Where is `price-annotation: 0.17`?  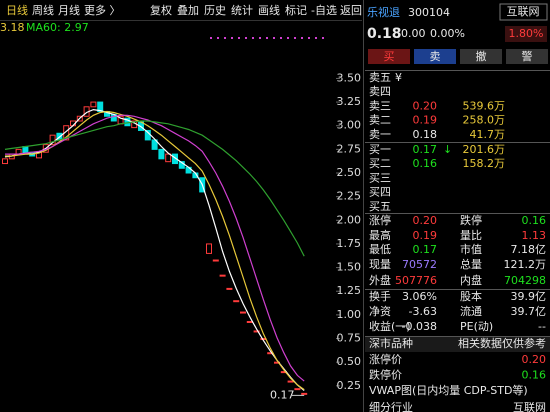
price-annotation: 0.17 is located at coordinates (282, 394).